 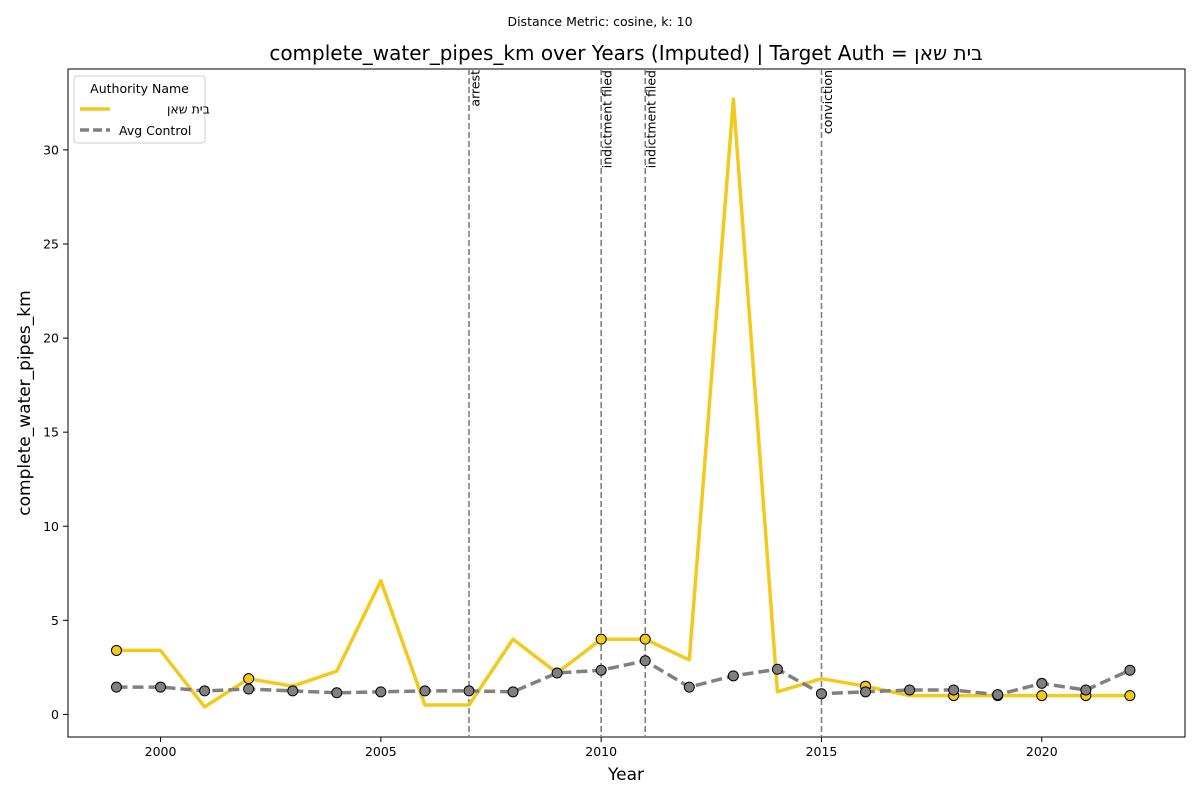 What do you see at coordinates (55, 714) in the screenshot?
I see `y-tick-label: 0` at bounding box center [55, 714].